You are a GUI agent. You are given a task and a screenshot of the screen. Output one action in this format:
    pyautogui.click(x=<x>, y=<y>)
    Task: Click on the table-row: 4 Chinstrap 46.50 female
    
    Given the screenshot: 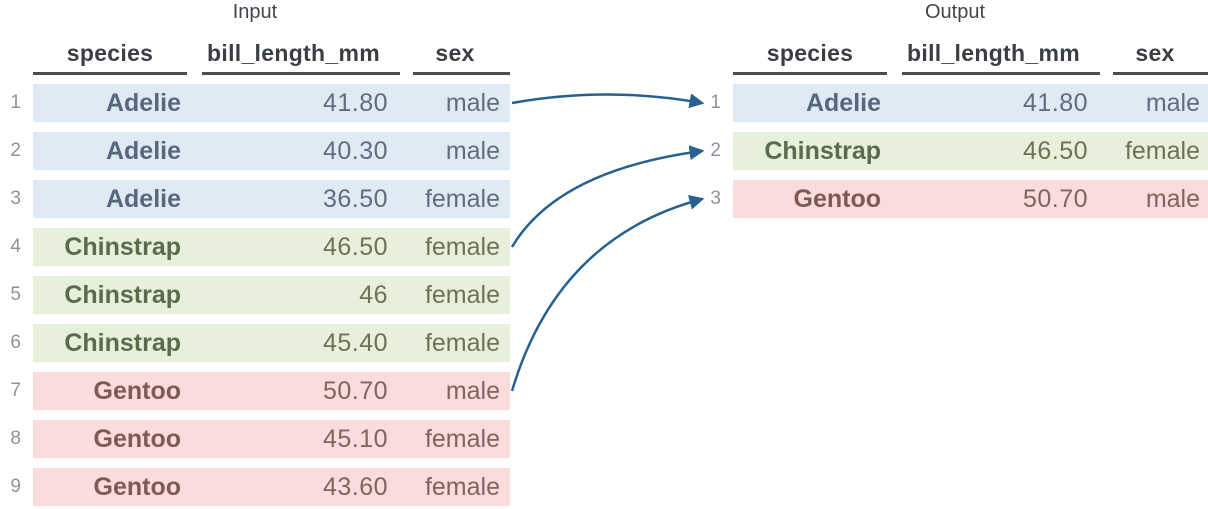 What is the action you would take?
    pyautogui.click(x=255, y=247)
    